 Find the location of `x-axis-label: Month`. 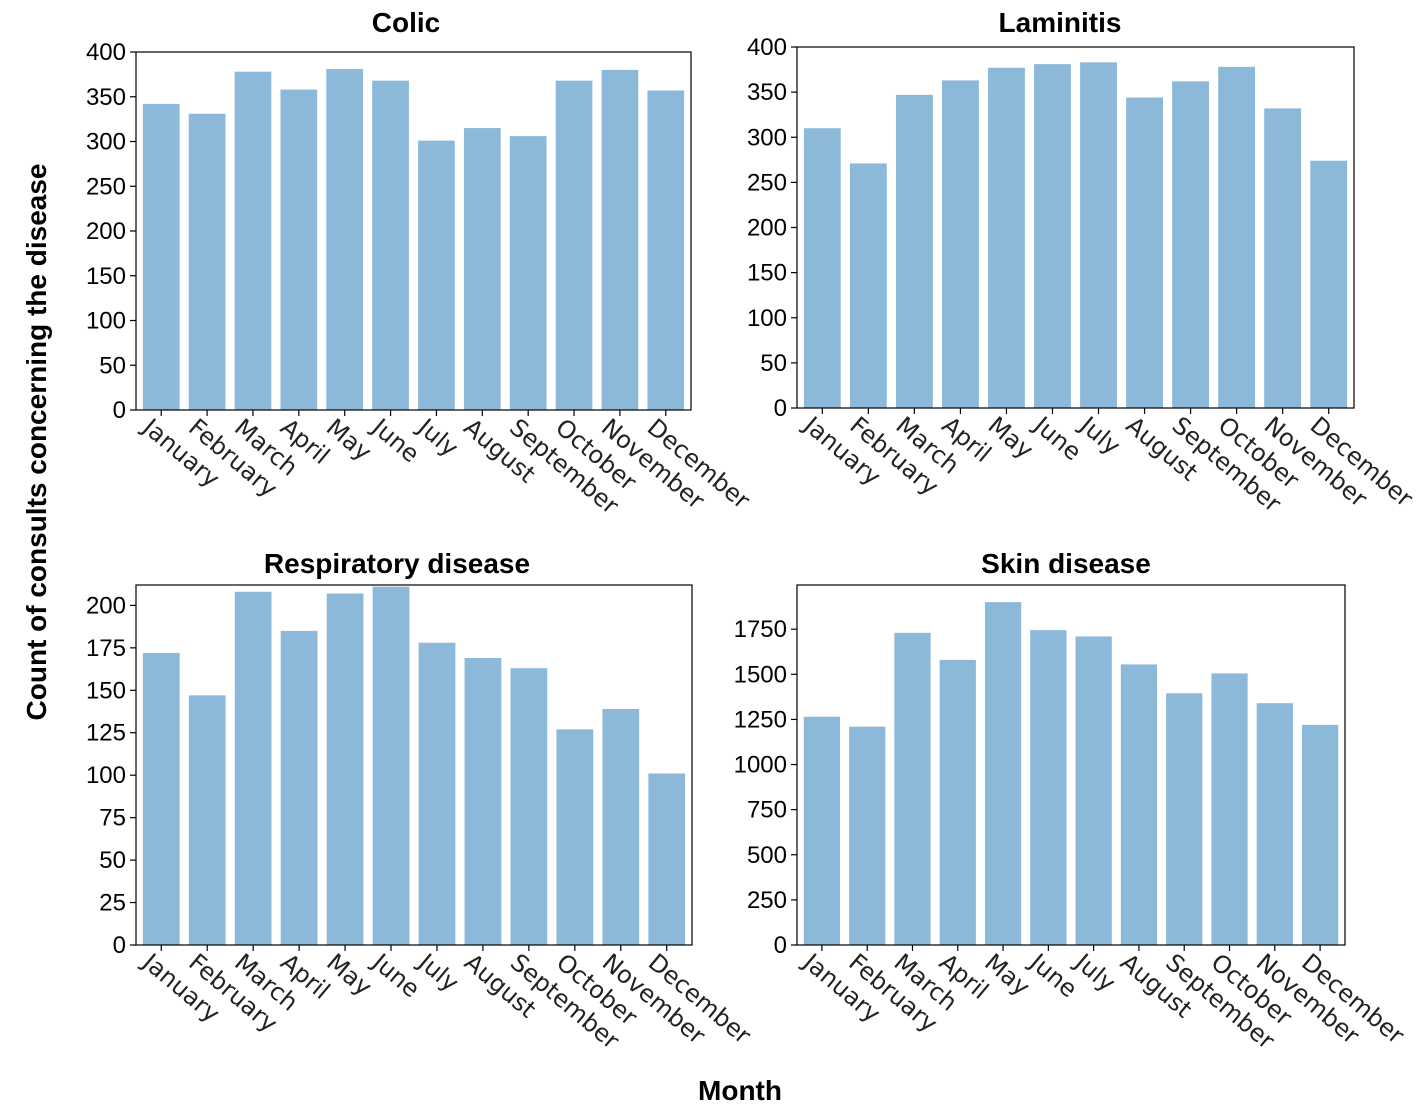

x-axis-label: Month is located at coordinates (740, 1090).